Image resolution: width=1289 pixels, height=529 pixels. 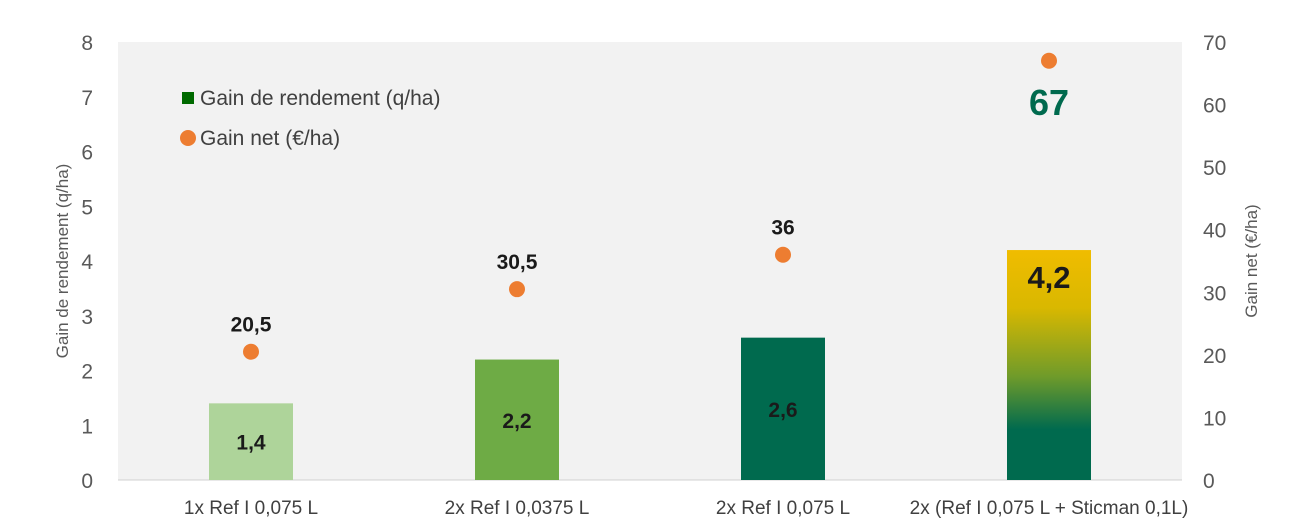 I want to click on point-data-label: 30,5, so click(x=517, y=262).